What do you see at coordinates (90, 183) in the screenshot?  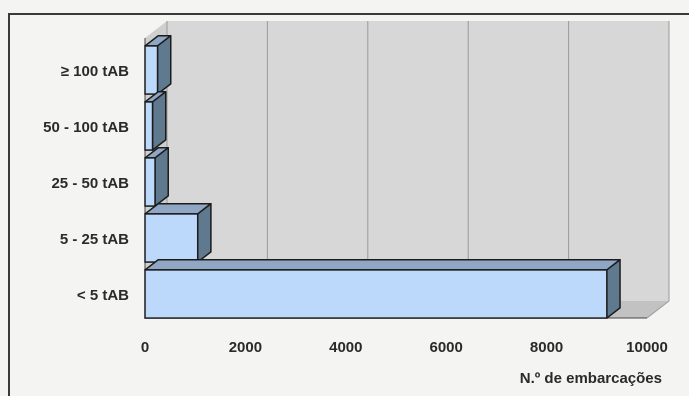 I see `y-tick-label: 25 - 50 tAB` at bounding box center [90, 183].